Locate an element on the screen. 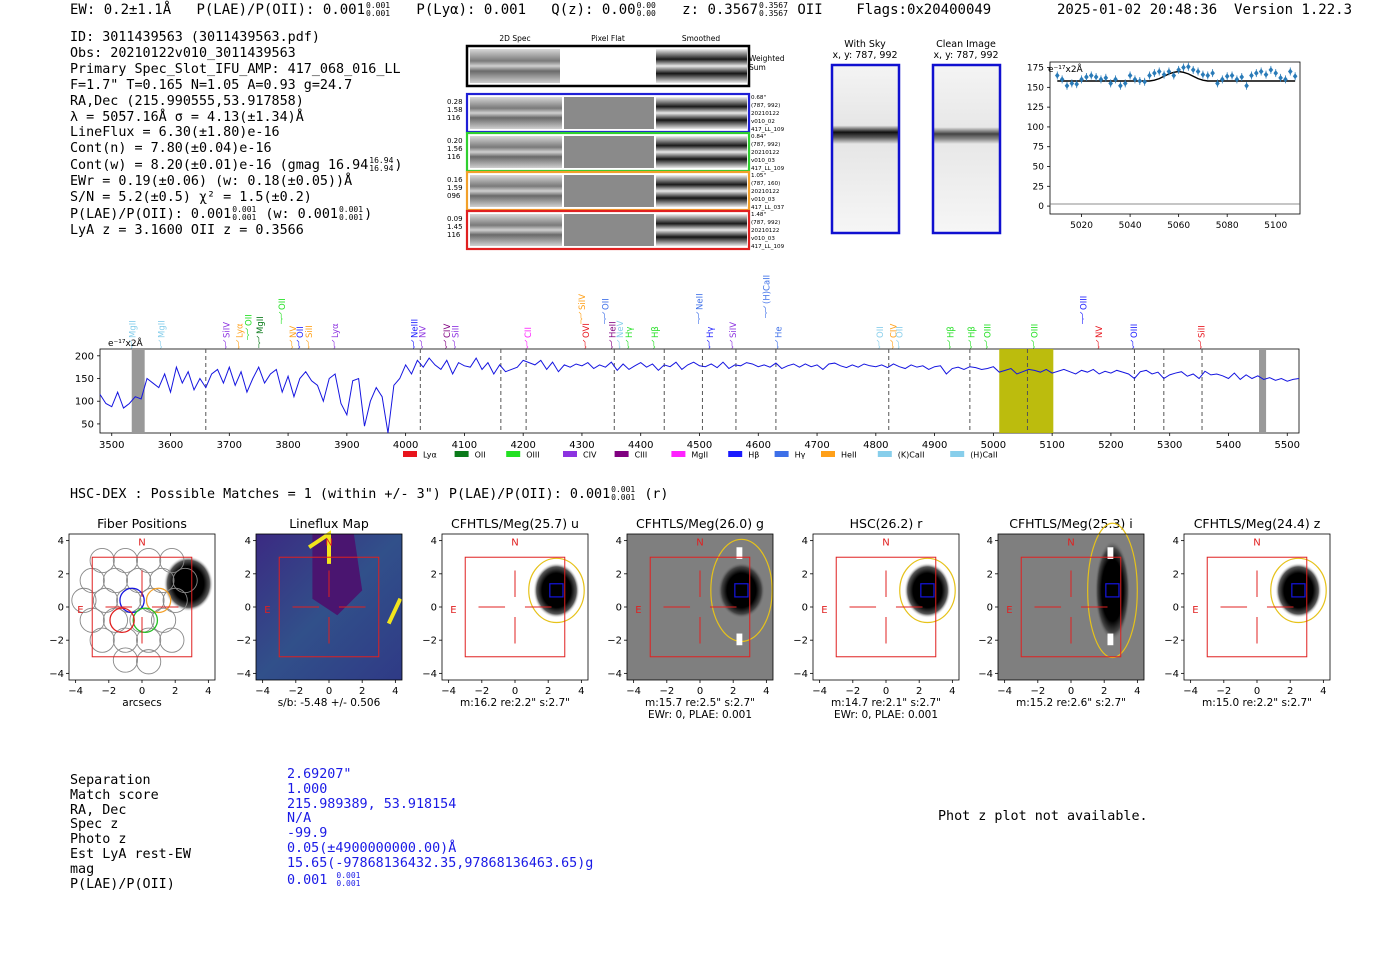 The width and height of the screenshot is (1400, 953). clean-image-title: Clean Image is located at coordinates (966, 44).